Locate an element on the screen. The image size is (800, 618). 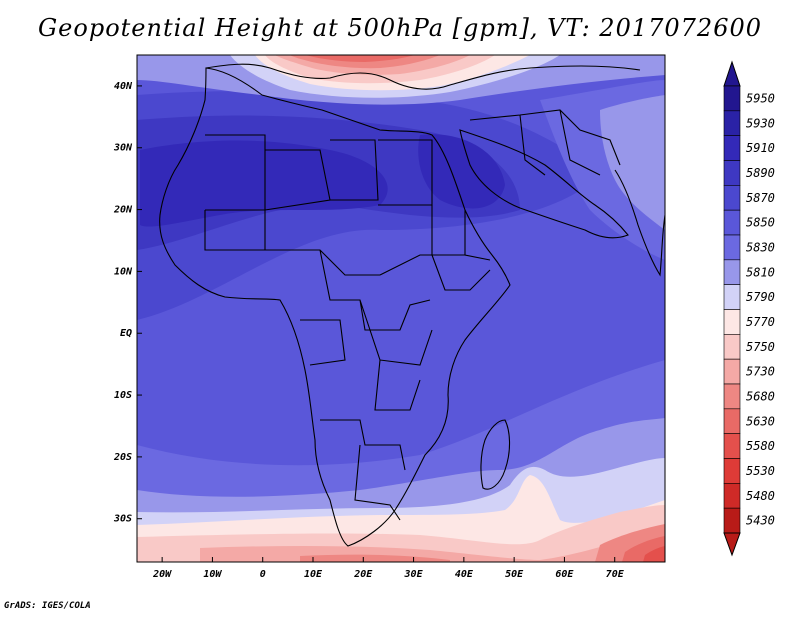
lat-tick-label: 30N is located at coordinates (123, 148).